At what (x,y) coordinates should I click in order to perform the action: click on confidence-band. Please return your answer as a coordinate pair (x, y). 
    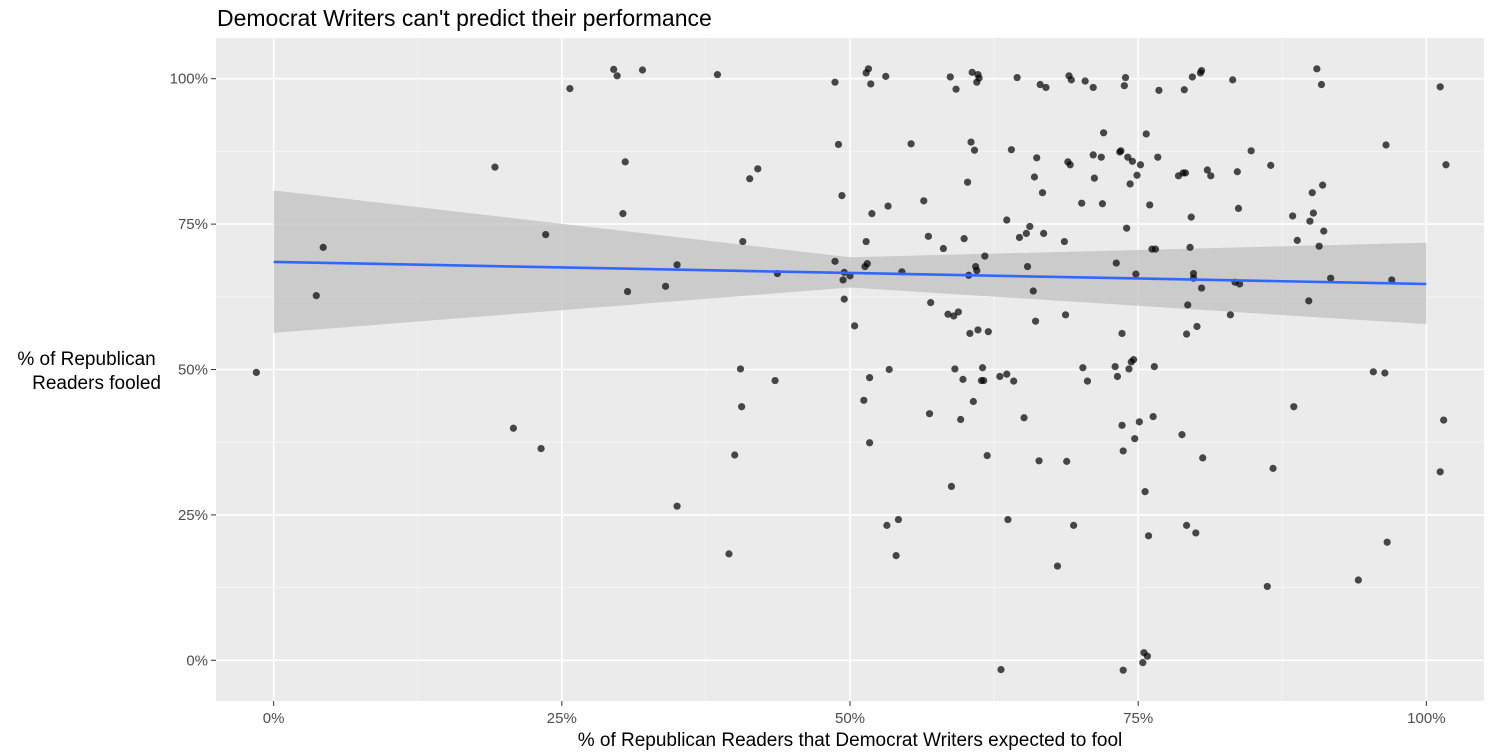
    Looking at the image, I should click on (850, 261).